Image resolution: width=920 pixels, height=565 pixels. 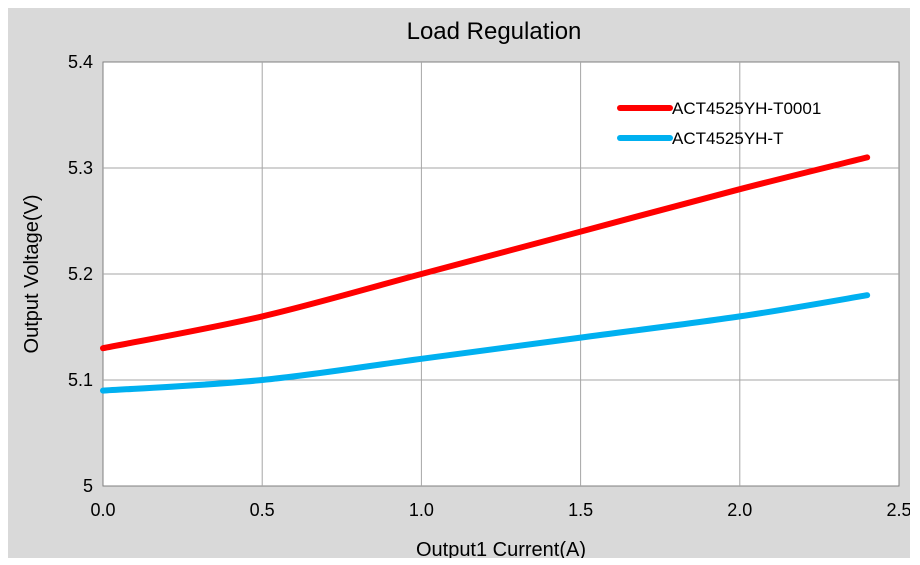 I want to click on y-tick-label: 5.4, so click(x=80, y=62).